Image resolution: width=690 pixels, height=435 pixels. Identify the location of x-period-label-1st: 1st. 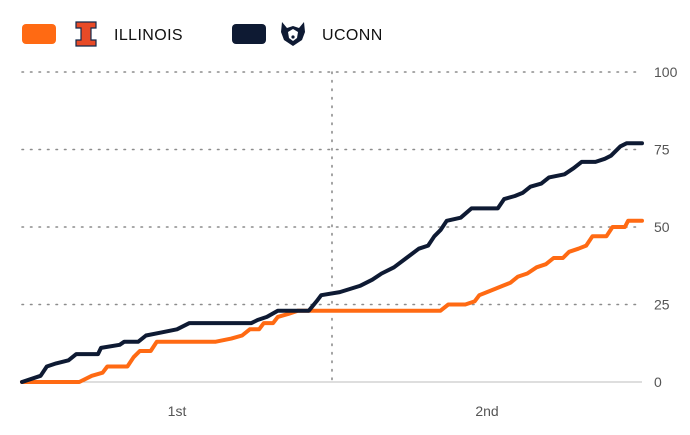
(177, 411).